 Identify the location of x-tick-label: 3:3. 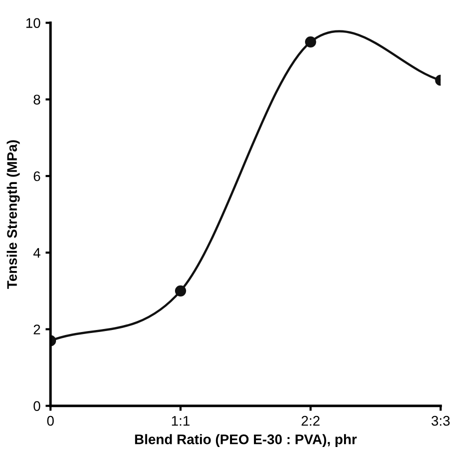
(441, 421).